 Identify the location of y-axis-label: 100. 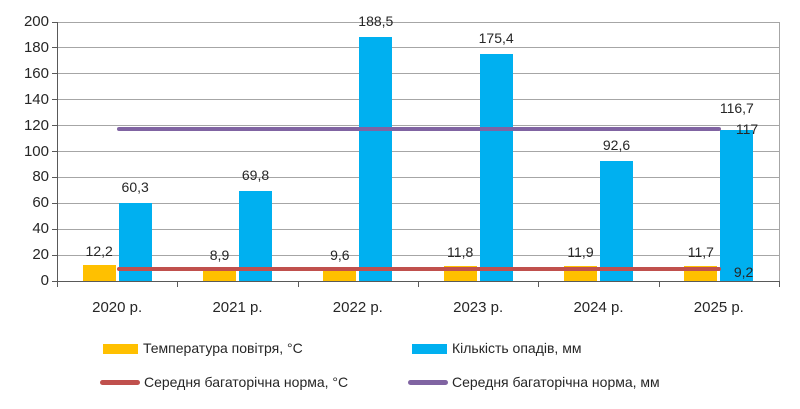
(36, 151).